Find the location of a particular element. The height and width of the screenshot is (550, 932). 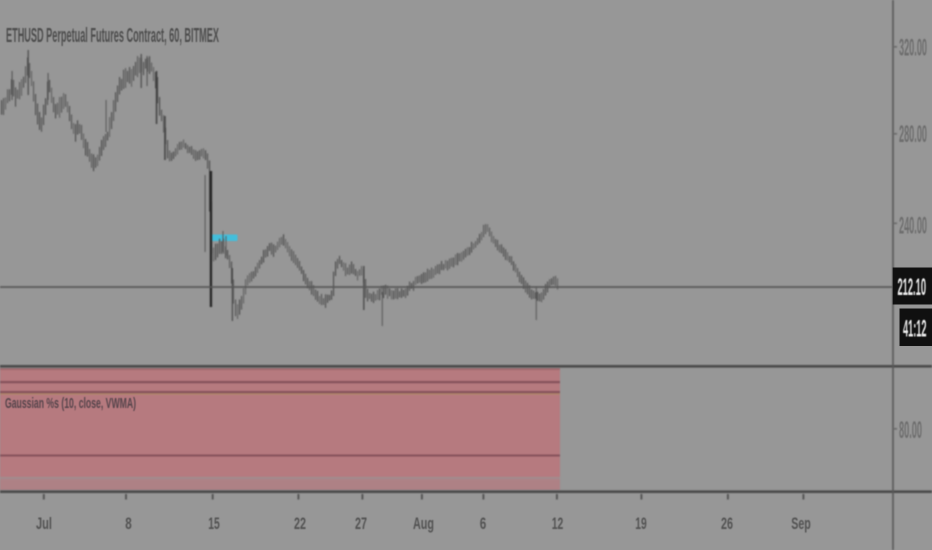

svg-text: 41:12 is located at coordinates (915, 329).